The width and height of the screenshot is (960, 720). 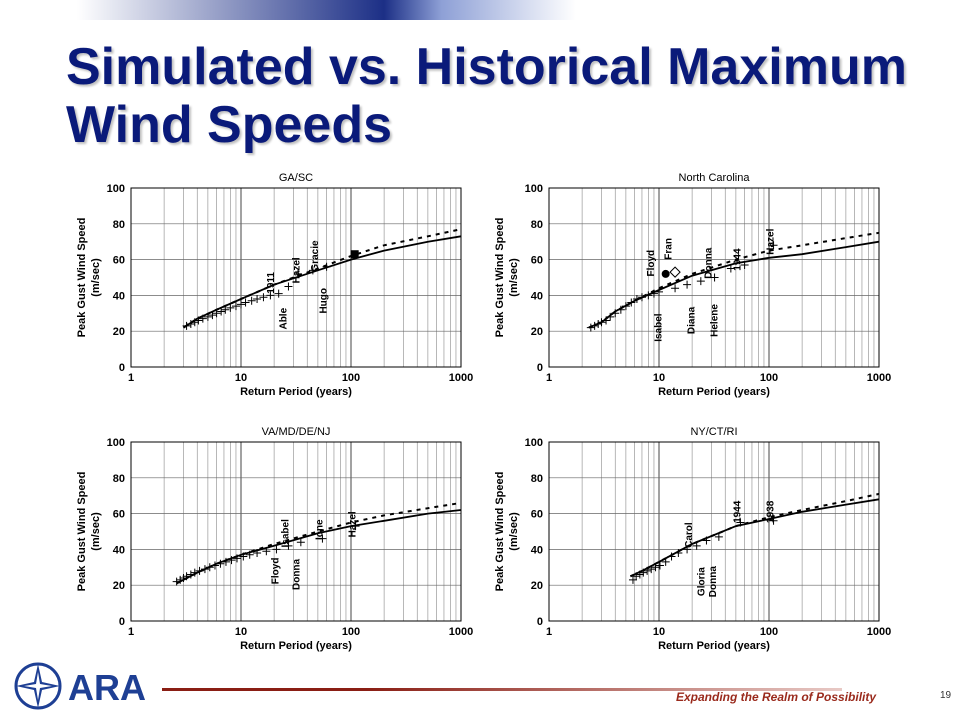 I want to click on logo-wordmark: ARA, so click(x=107, y=687).